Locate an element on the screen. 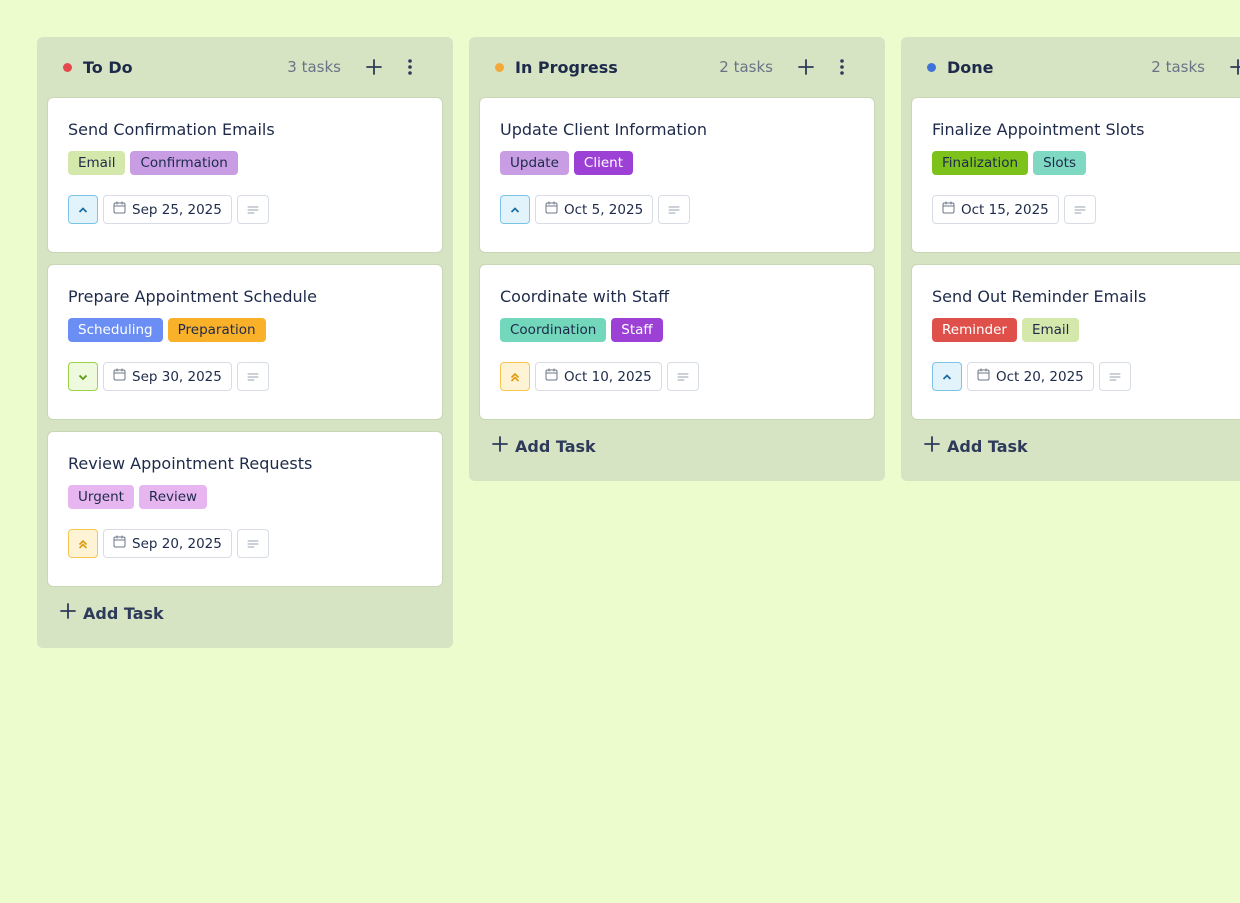  card-footer: Sep 20, 2025 is located at coordinates (245, 543).